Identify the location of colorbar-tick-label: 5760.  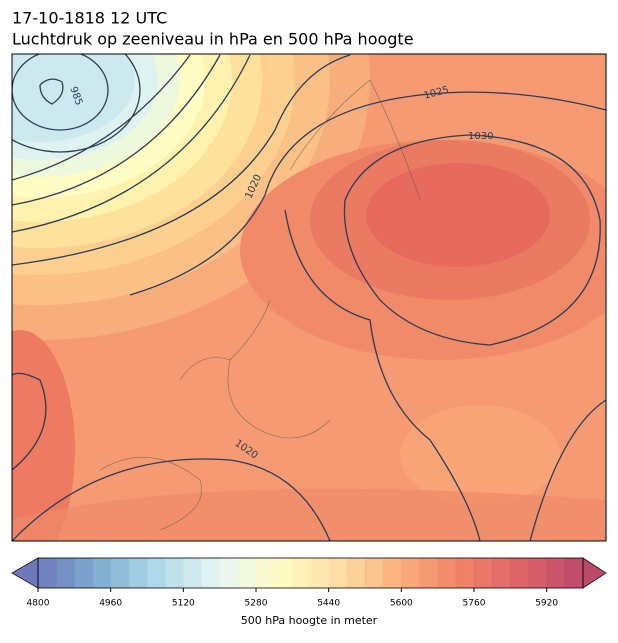
(474, 604).